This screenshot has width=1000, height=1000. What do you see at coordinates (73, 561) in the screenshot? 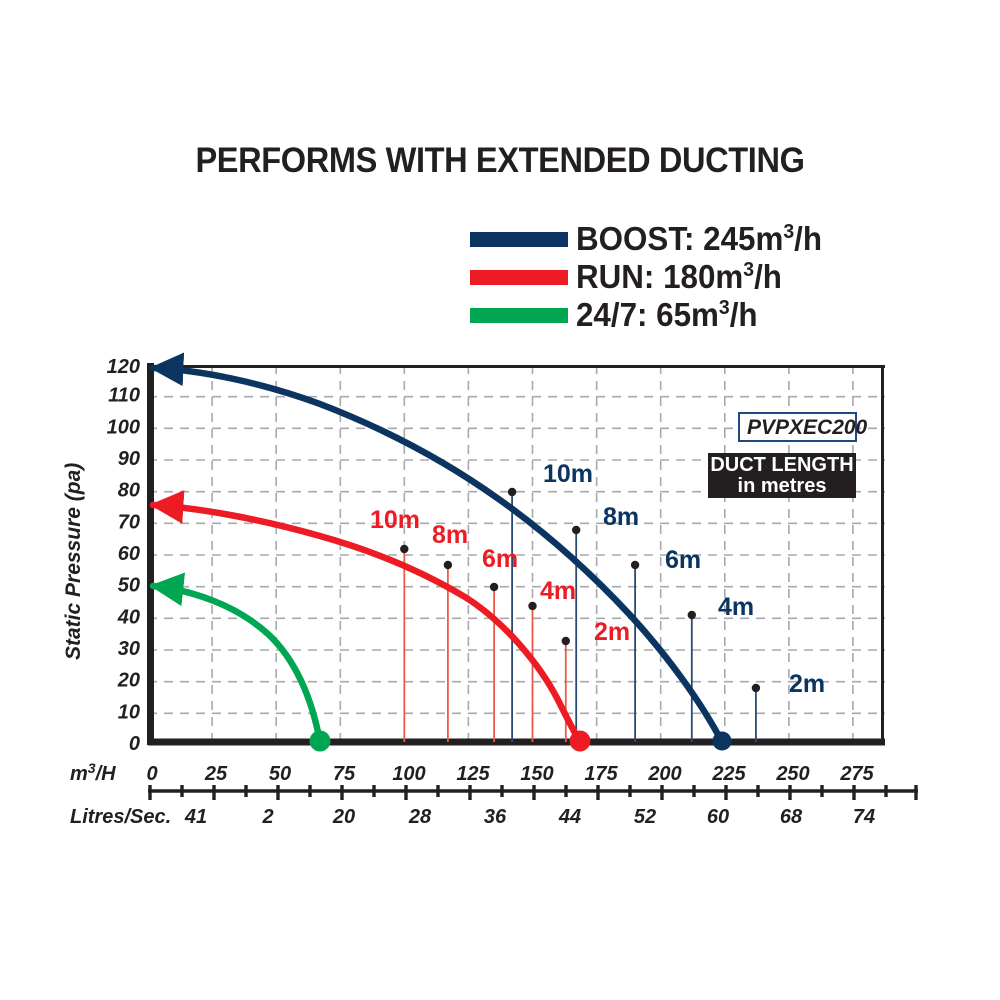
I see `y-axis-title: Static Pressure (pa)` at bounding box center [73, 561].